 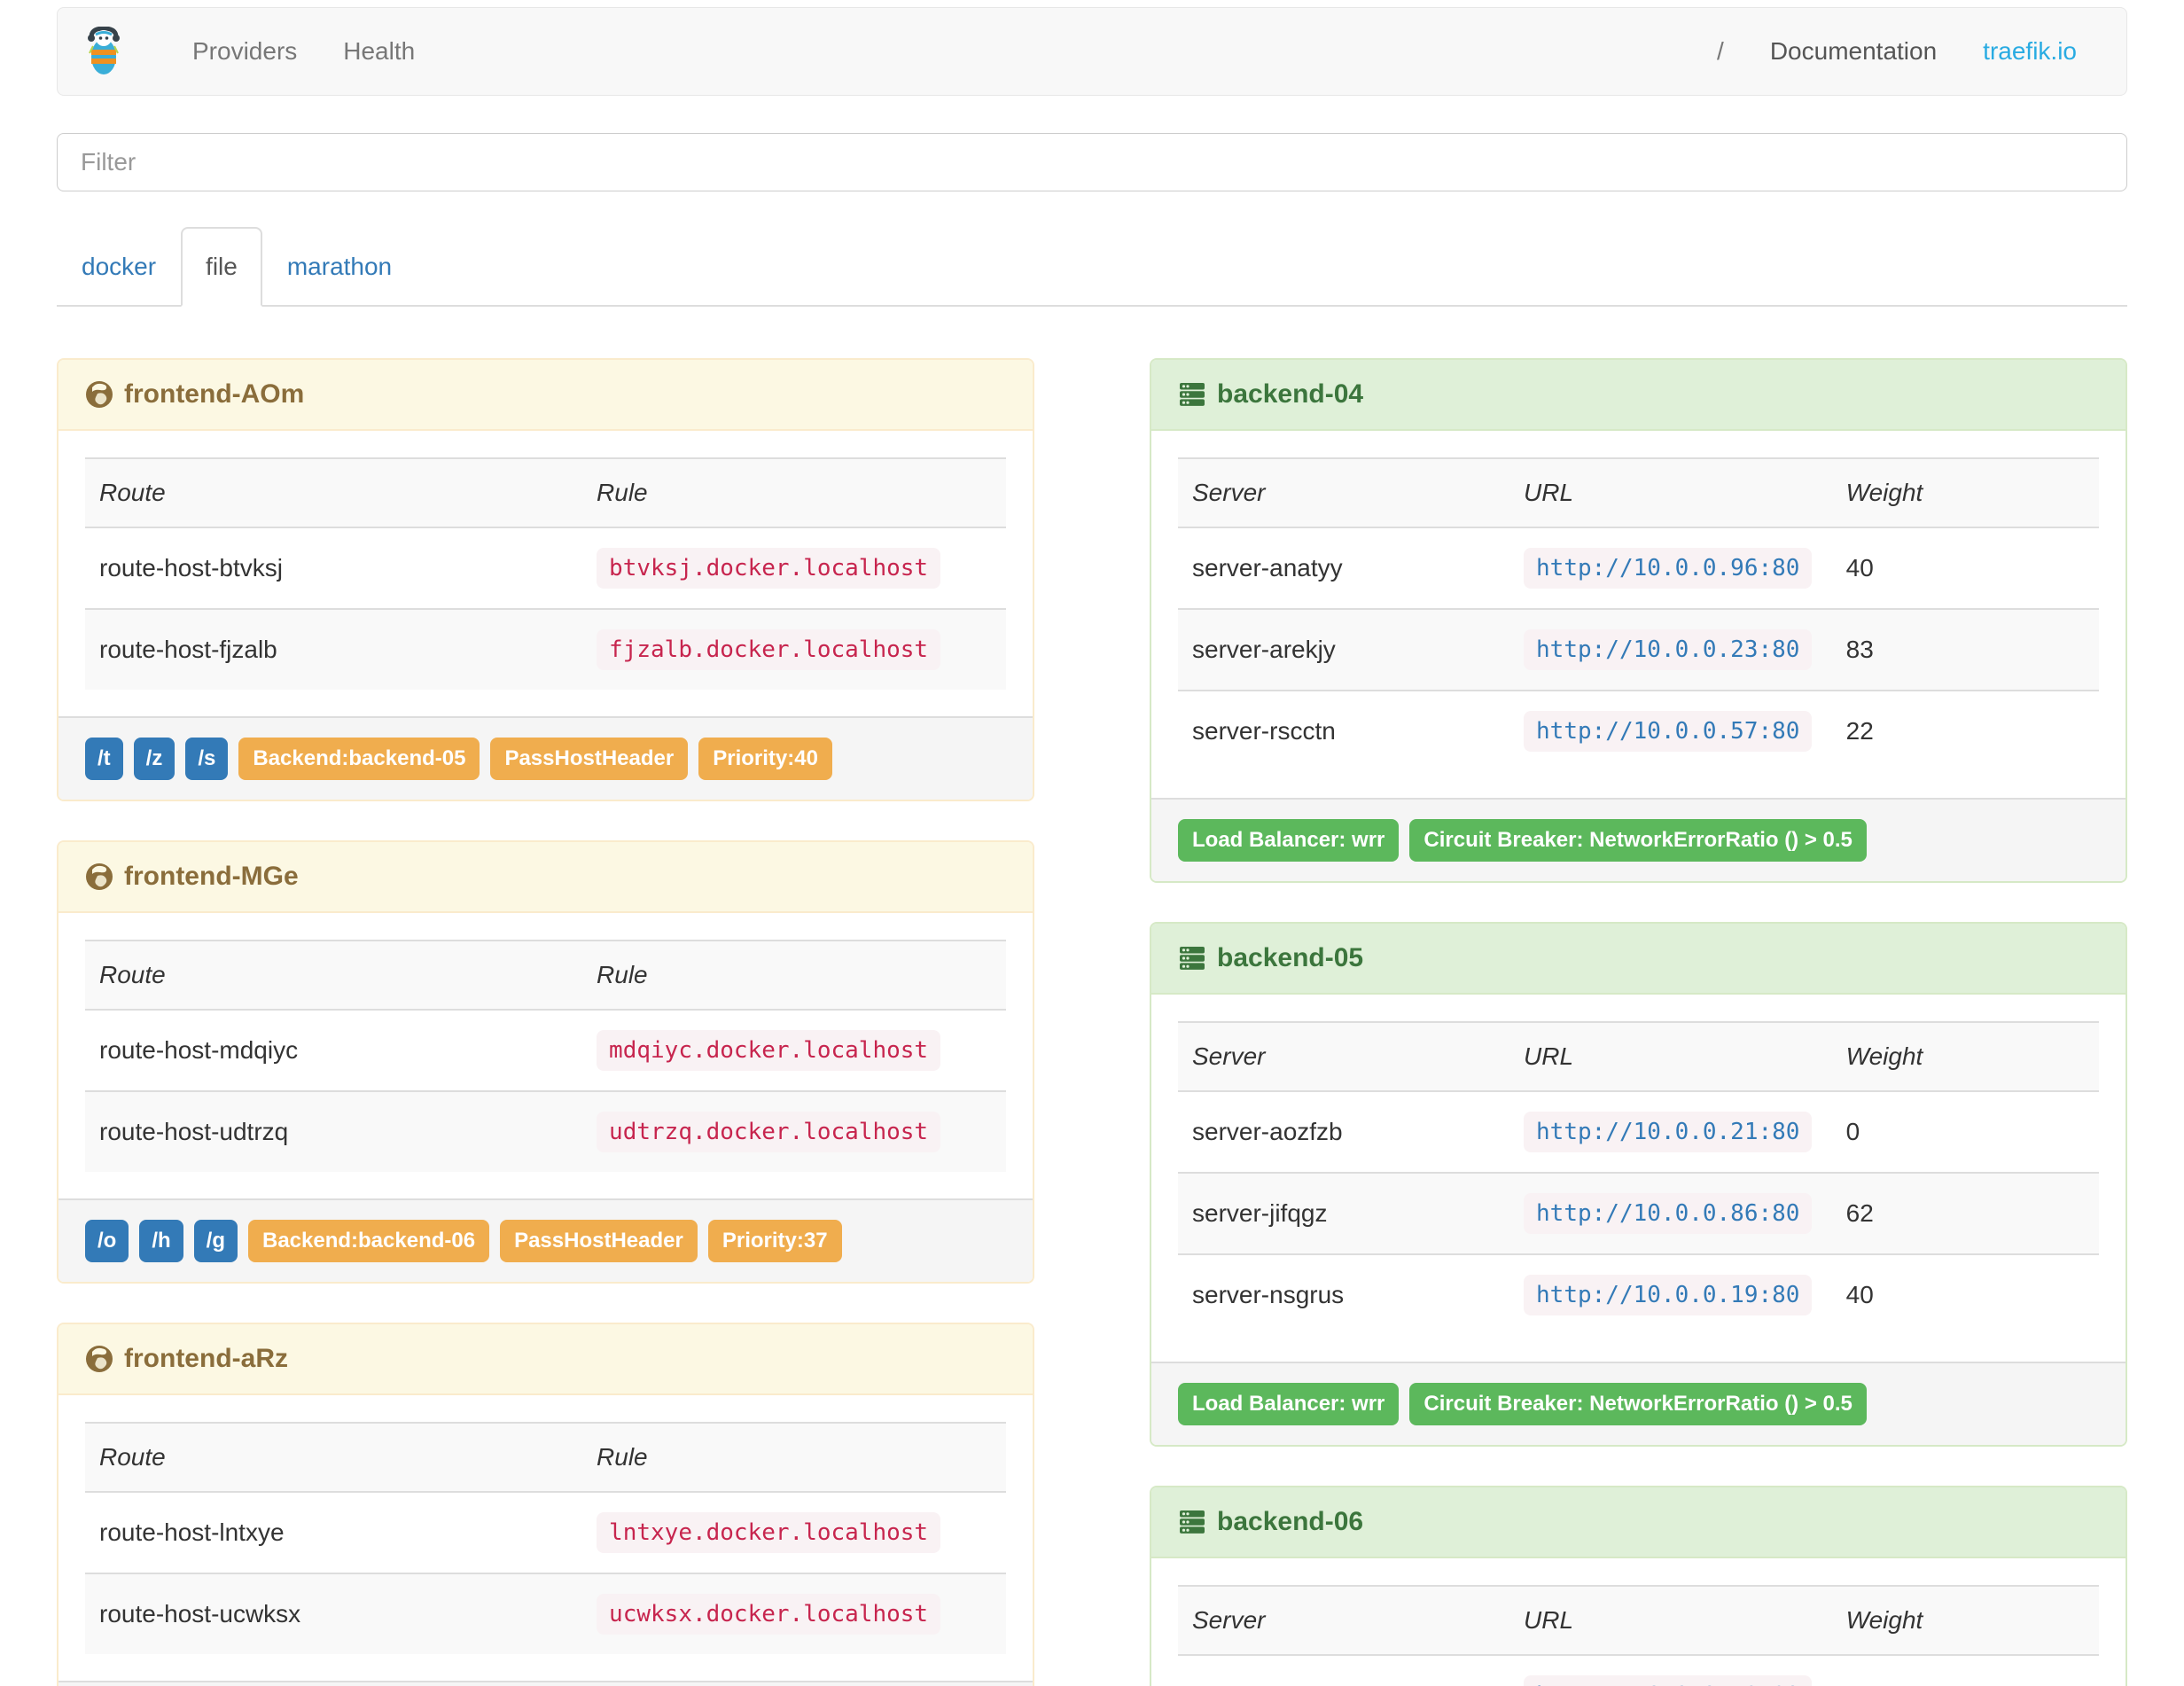 I want to click on tab-file: file, so click(x=221, y=267).